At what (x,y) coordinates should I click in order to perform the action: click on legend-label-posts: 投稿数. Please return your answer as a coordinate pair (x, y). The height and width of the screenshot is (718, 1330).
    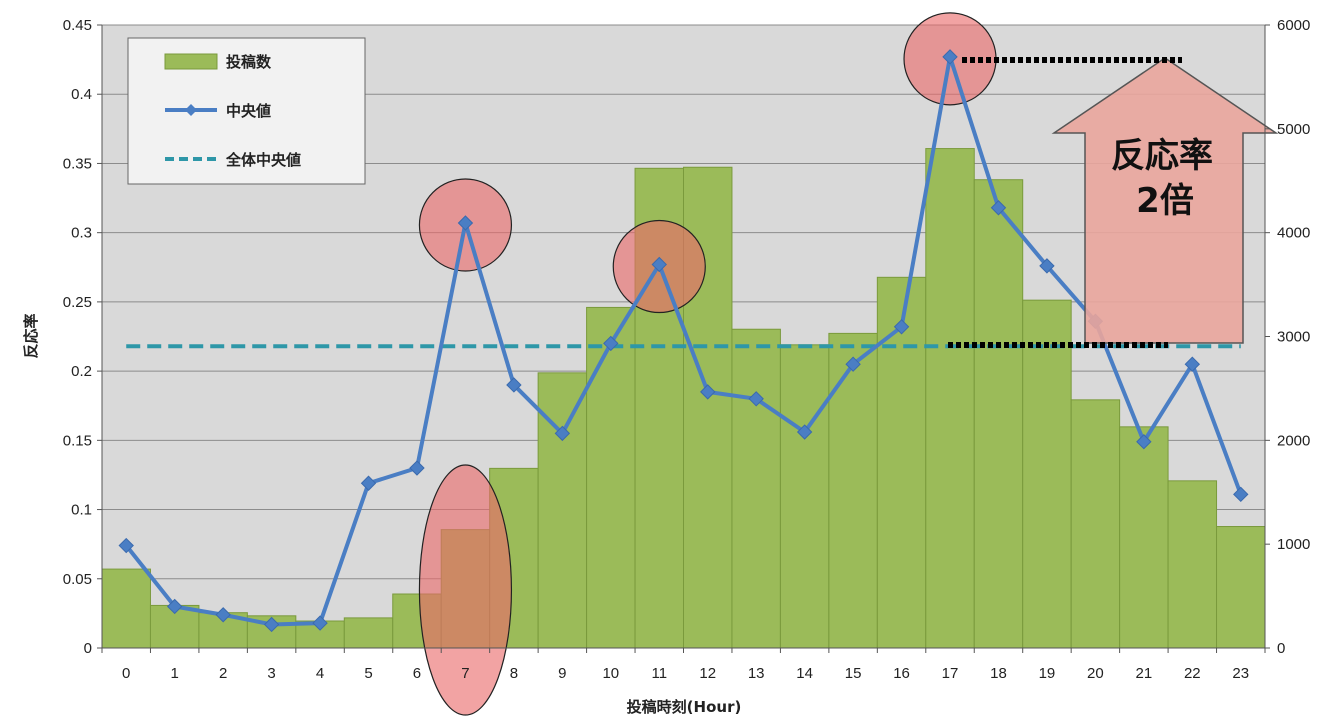
    Looking at the image, I should click on (249, 62).